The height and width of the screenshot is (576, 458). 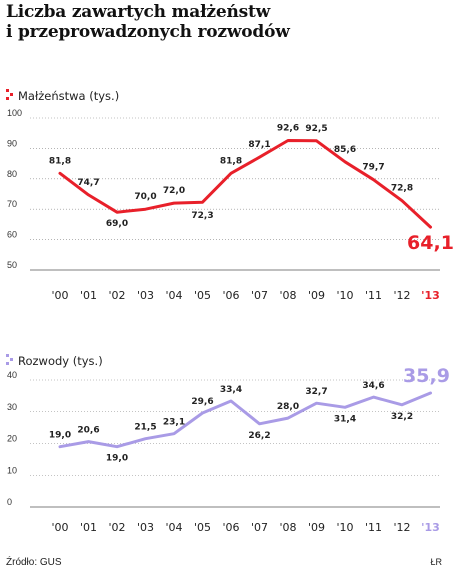 I want to click on data-label-highlight: 64,1, so click(x=430, y=243).